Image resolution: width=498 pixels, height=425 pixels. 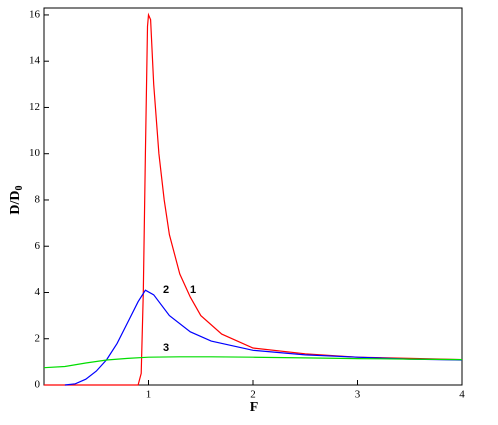 What do you see at coordinates (19, 187) in the screenshot?
I see `y-label-sub: 0` at bounding box center [19, 187].